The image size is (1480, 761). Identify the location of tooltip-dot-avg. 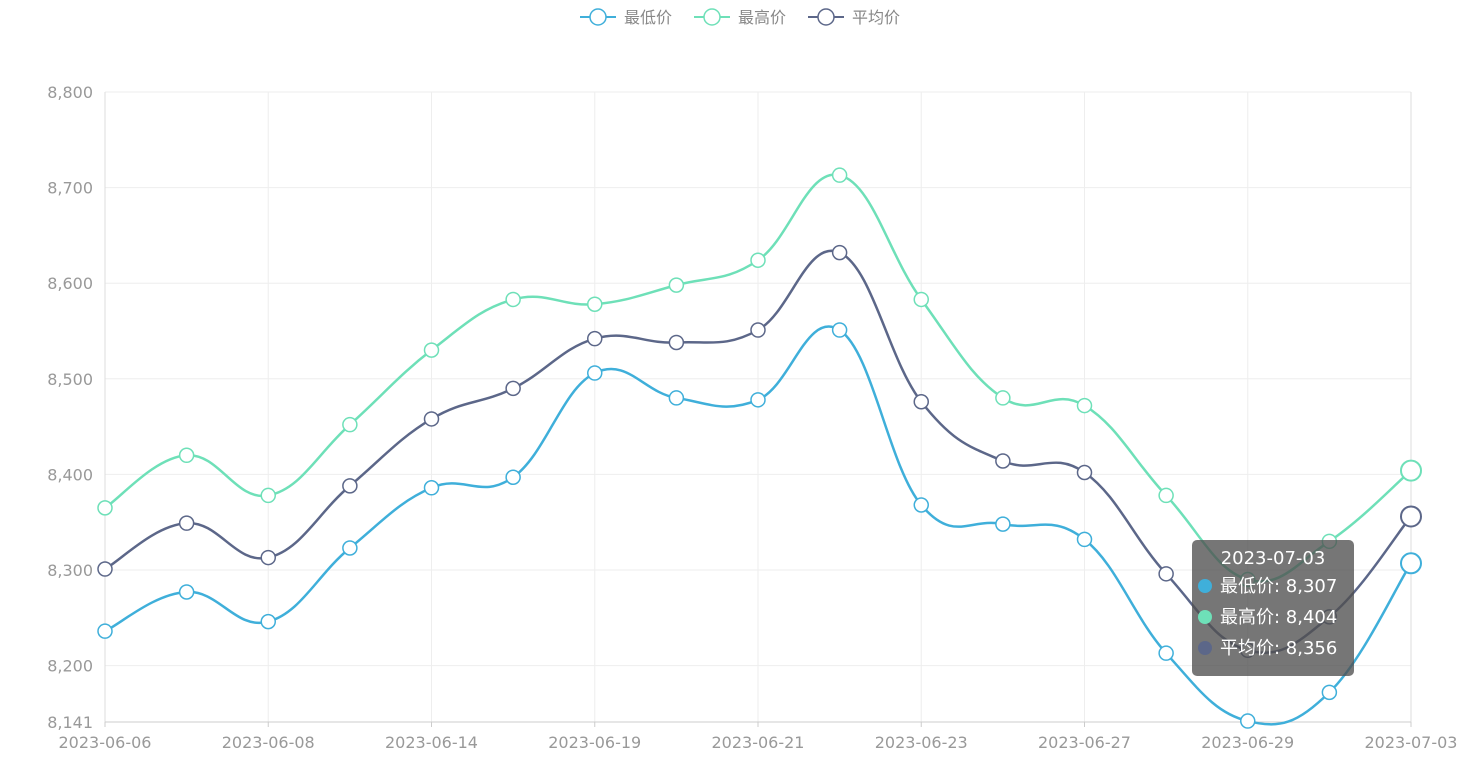
(1205, 648).